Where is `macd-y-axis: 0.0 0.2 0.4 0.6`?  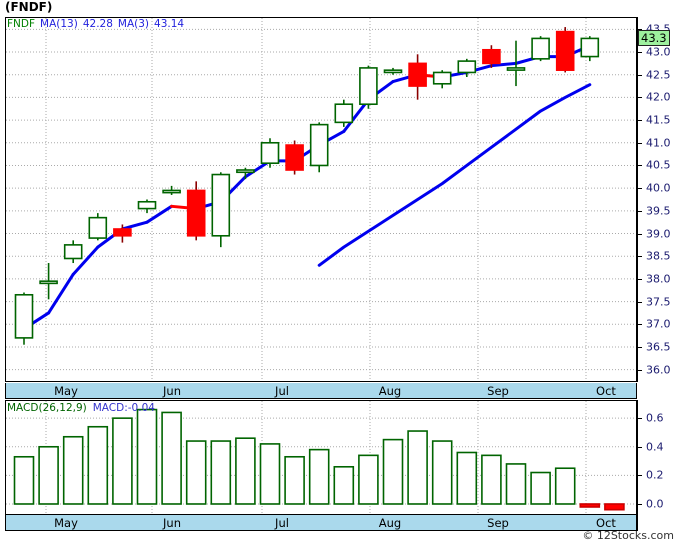 macd-y-axis: 0.0 0.2 0.4 0.6 is located at coordinates (658, 465).